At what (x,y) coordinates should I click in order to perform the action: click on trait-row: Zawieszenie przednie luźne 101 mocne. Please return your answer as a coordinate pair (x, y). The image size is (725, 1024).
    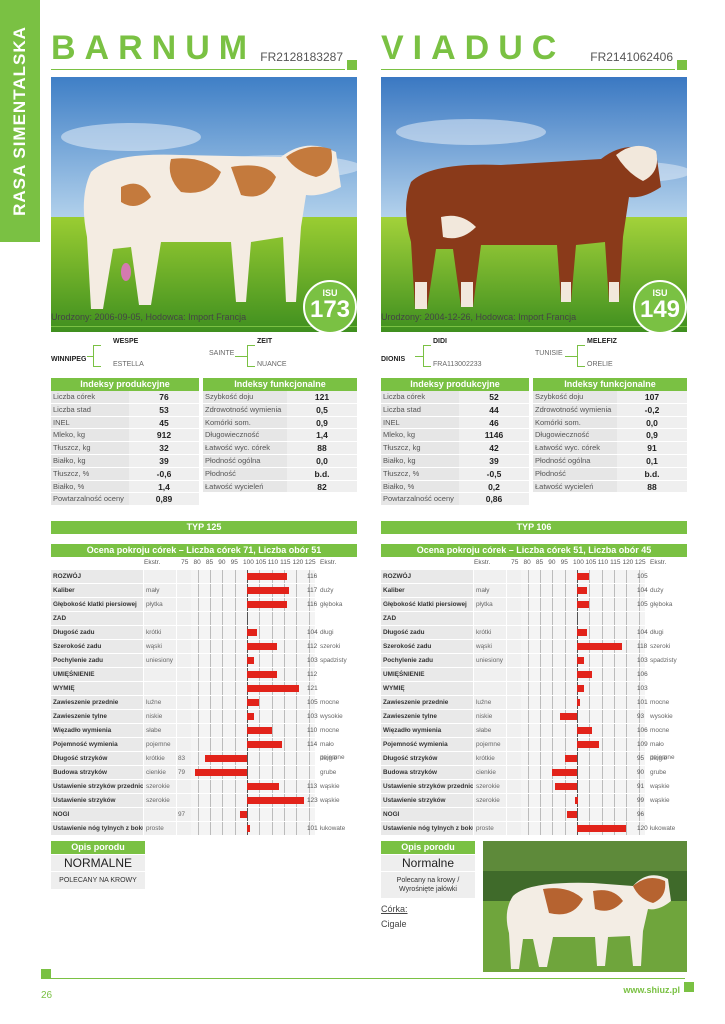
    Looking at the image, I should click on (534, 703).